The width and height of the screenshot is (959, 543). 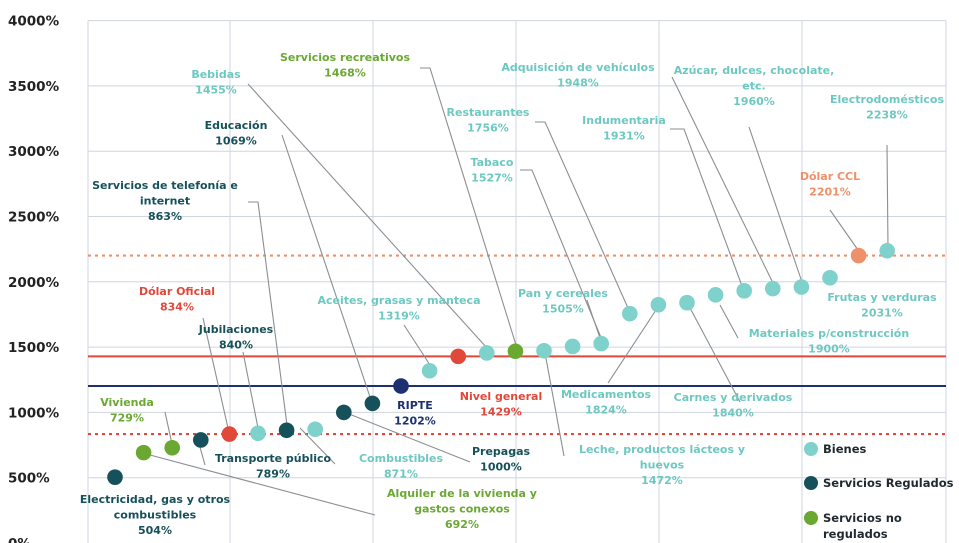 What do you see at coordinates (662, 465) in the screenshot?
I see `point-label-line: huevos` at bounding box center [662, 465].